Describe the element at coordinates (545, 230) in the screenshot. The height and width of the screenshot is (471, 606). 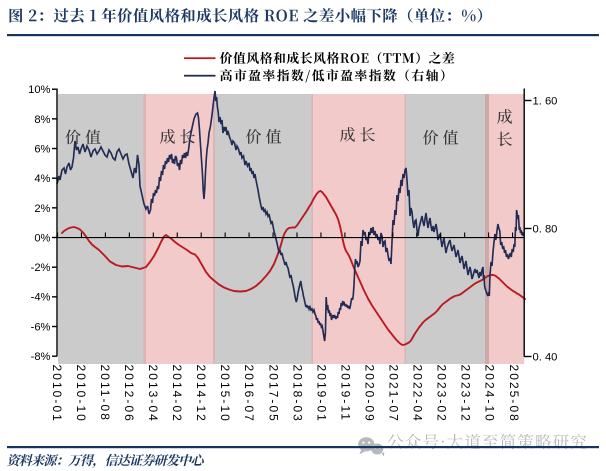
I see `svg-text: 0. 80` at that location.